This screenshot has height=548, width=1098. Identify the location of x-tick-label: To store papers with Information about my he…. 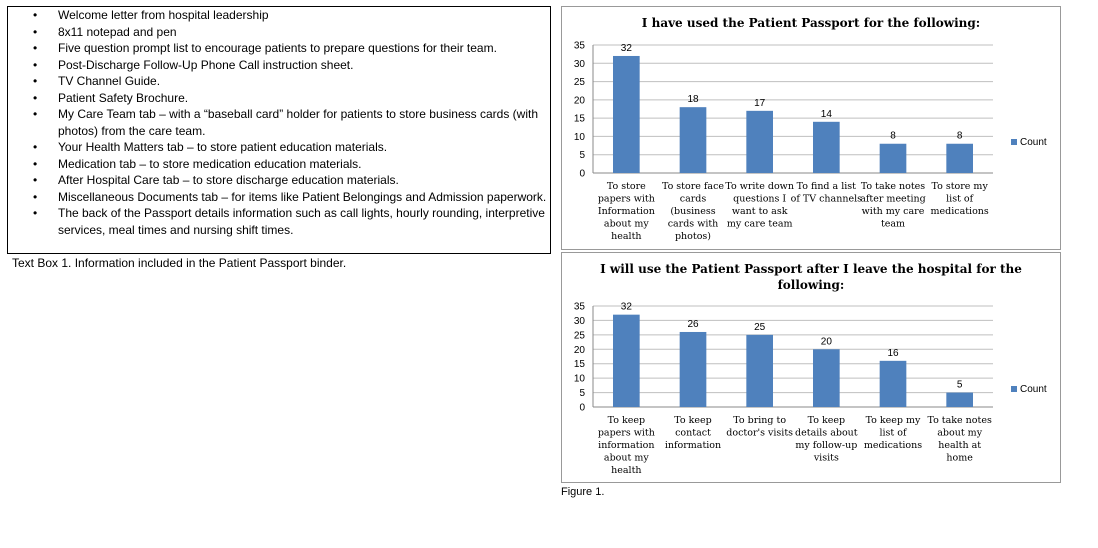
(626, 211).